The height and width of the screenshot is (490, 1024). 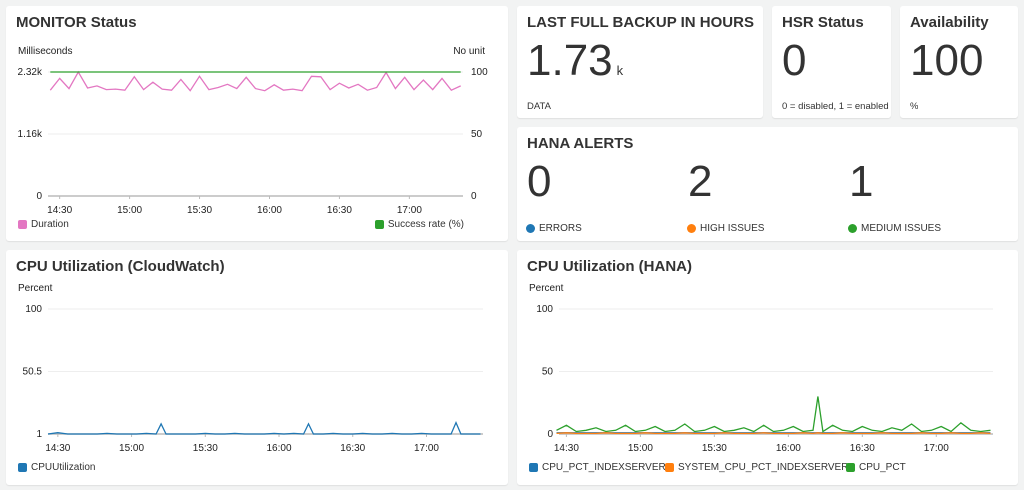 I want to click on legend-duration: Duration, so click(x=43, y=224).